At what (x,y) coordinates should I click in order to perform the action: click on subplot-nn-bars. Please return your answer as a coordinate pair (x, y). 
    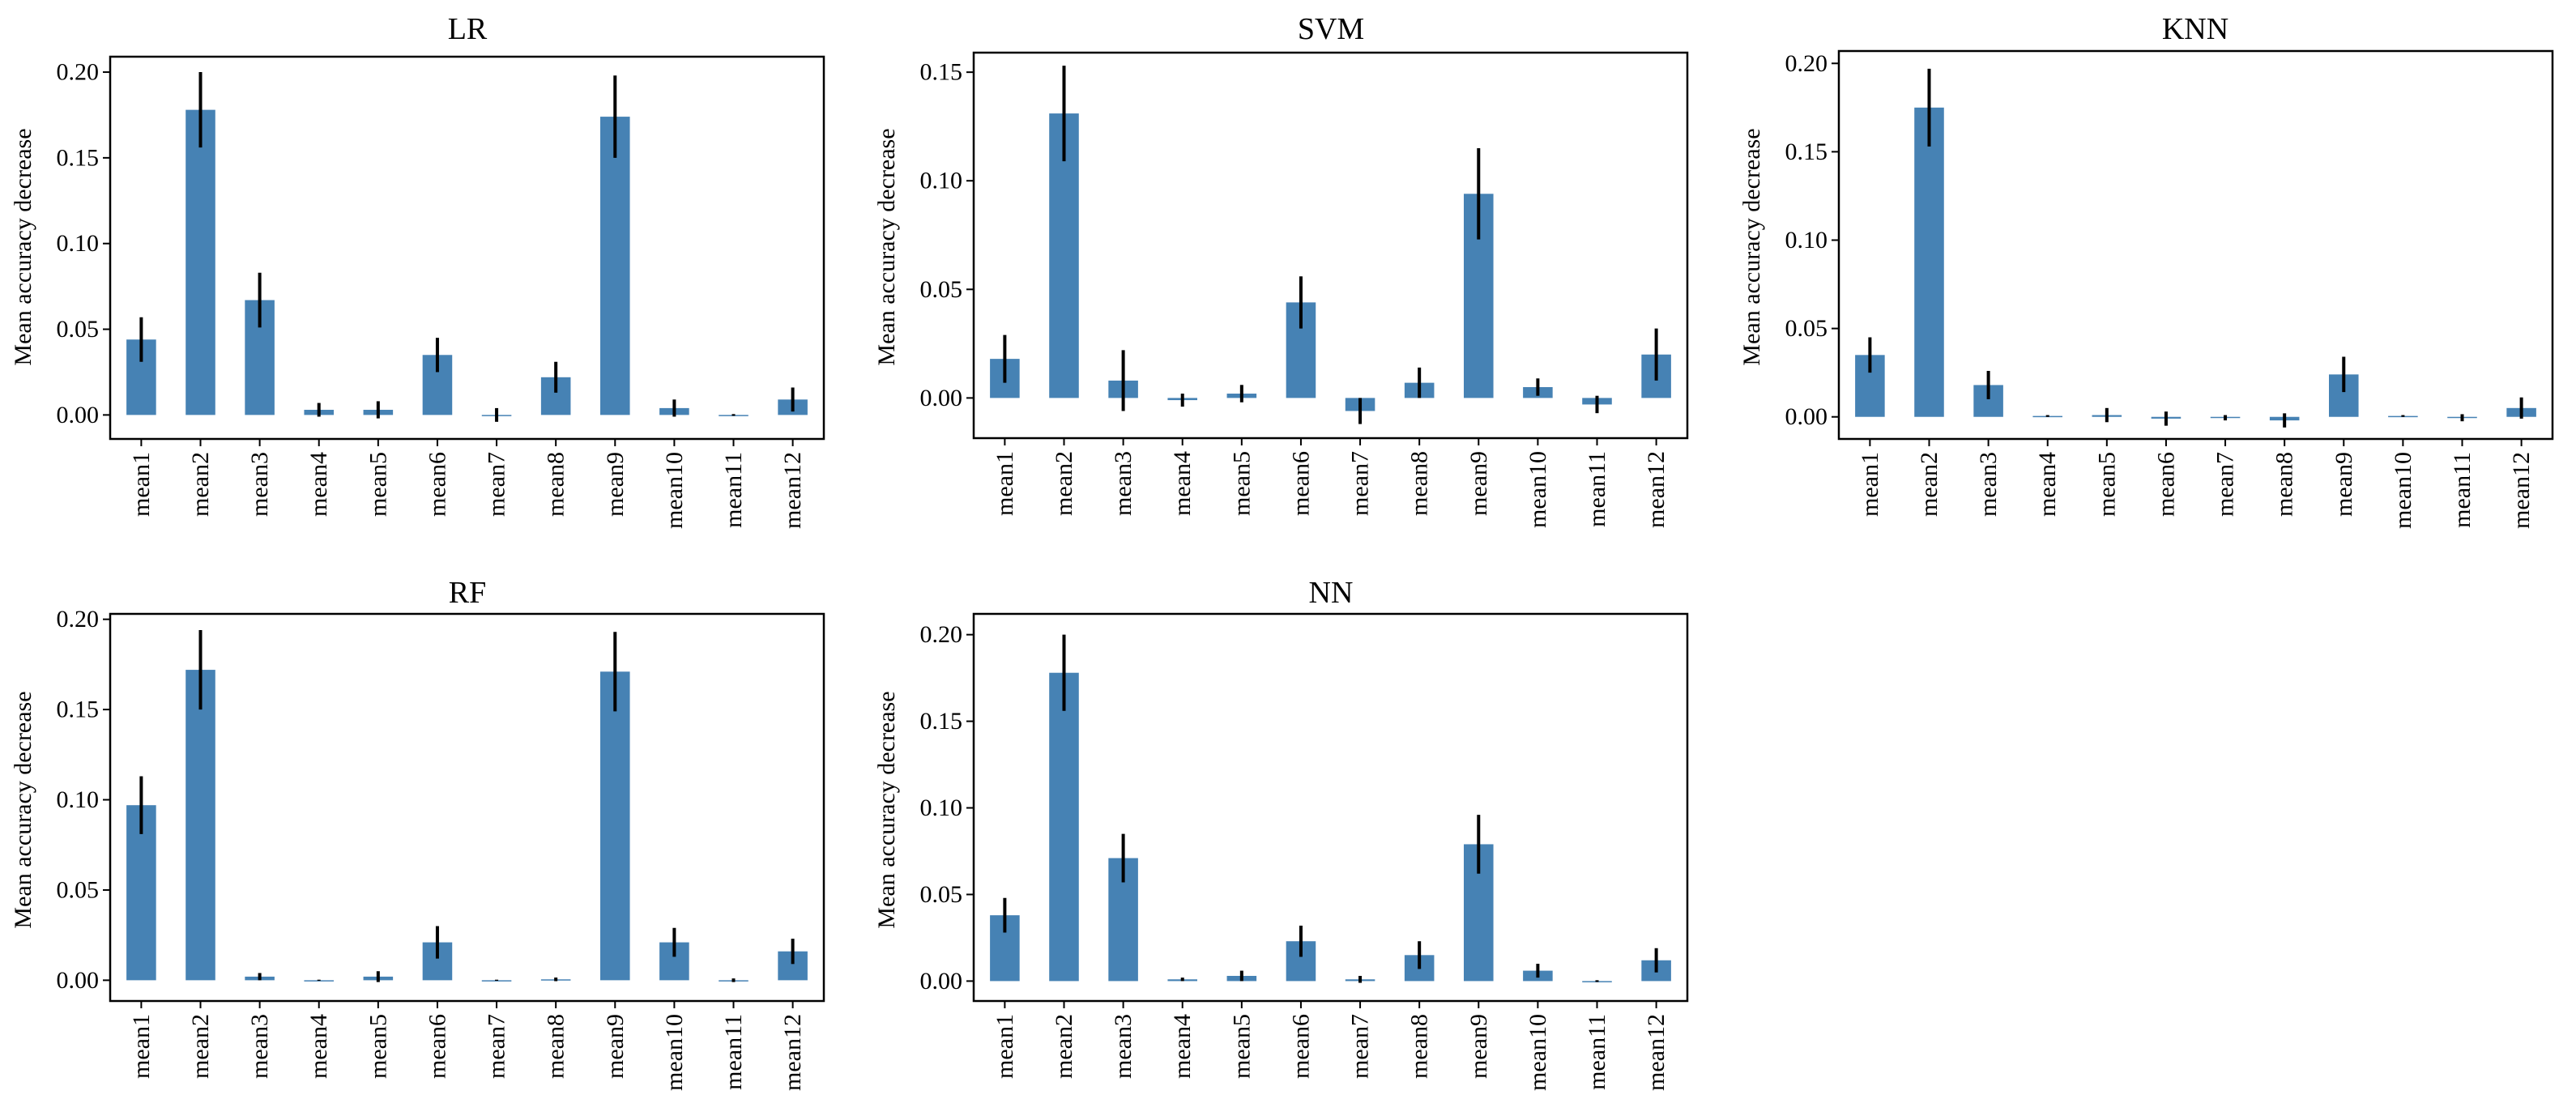
    Looking at the image, I should click on (1330, 827).